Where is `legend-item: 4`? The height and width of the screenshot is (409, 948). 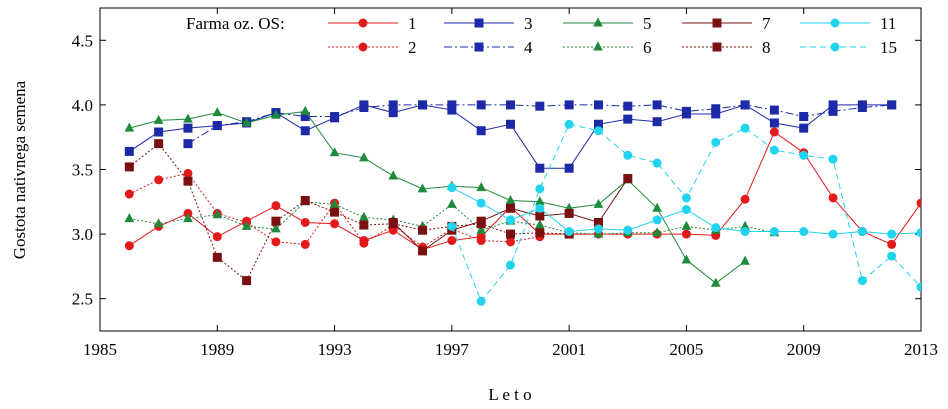 legend-item: 4 is located at coordinates (488, 47).